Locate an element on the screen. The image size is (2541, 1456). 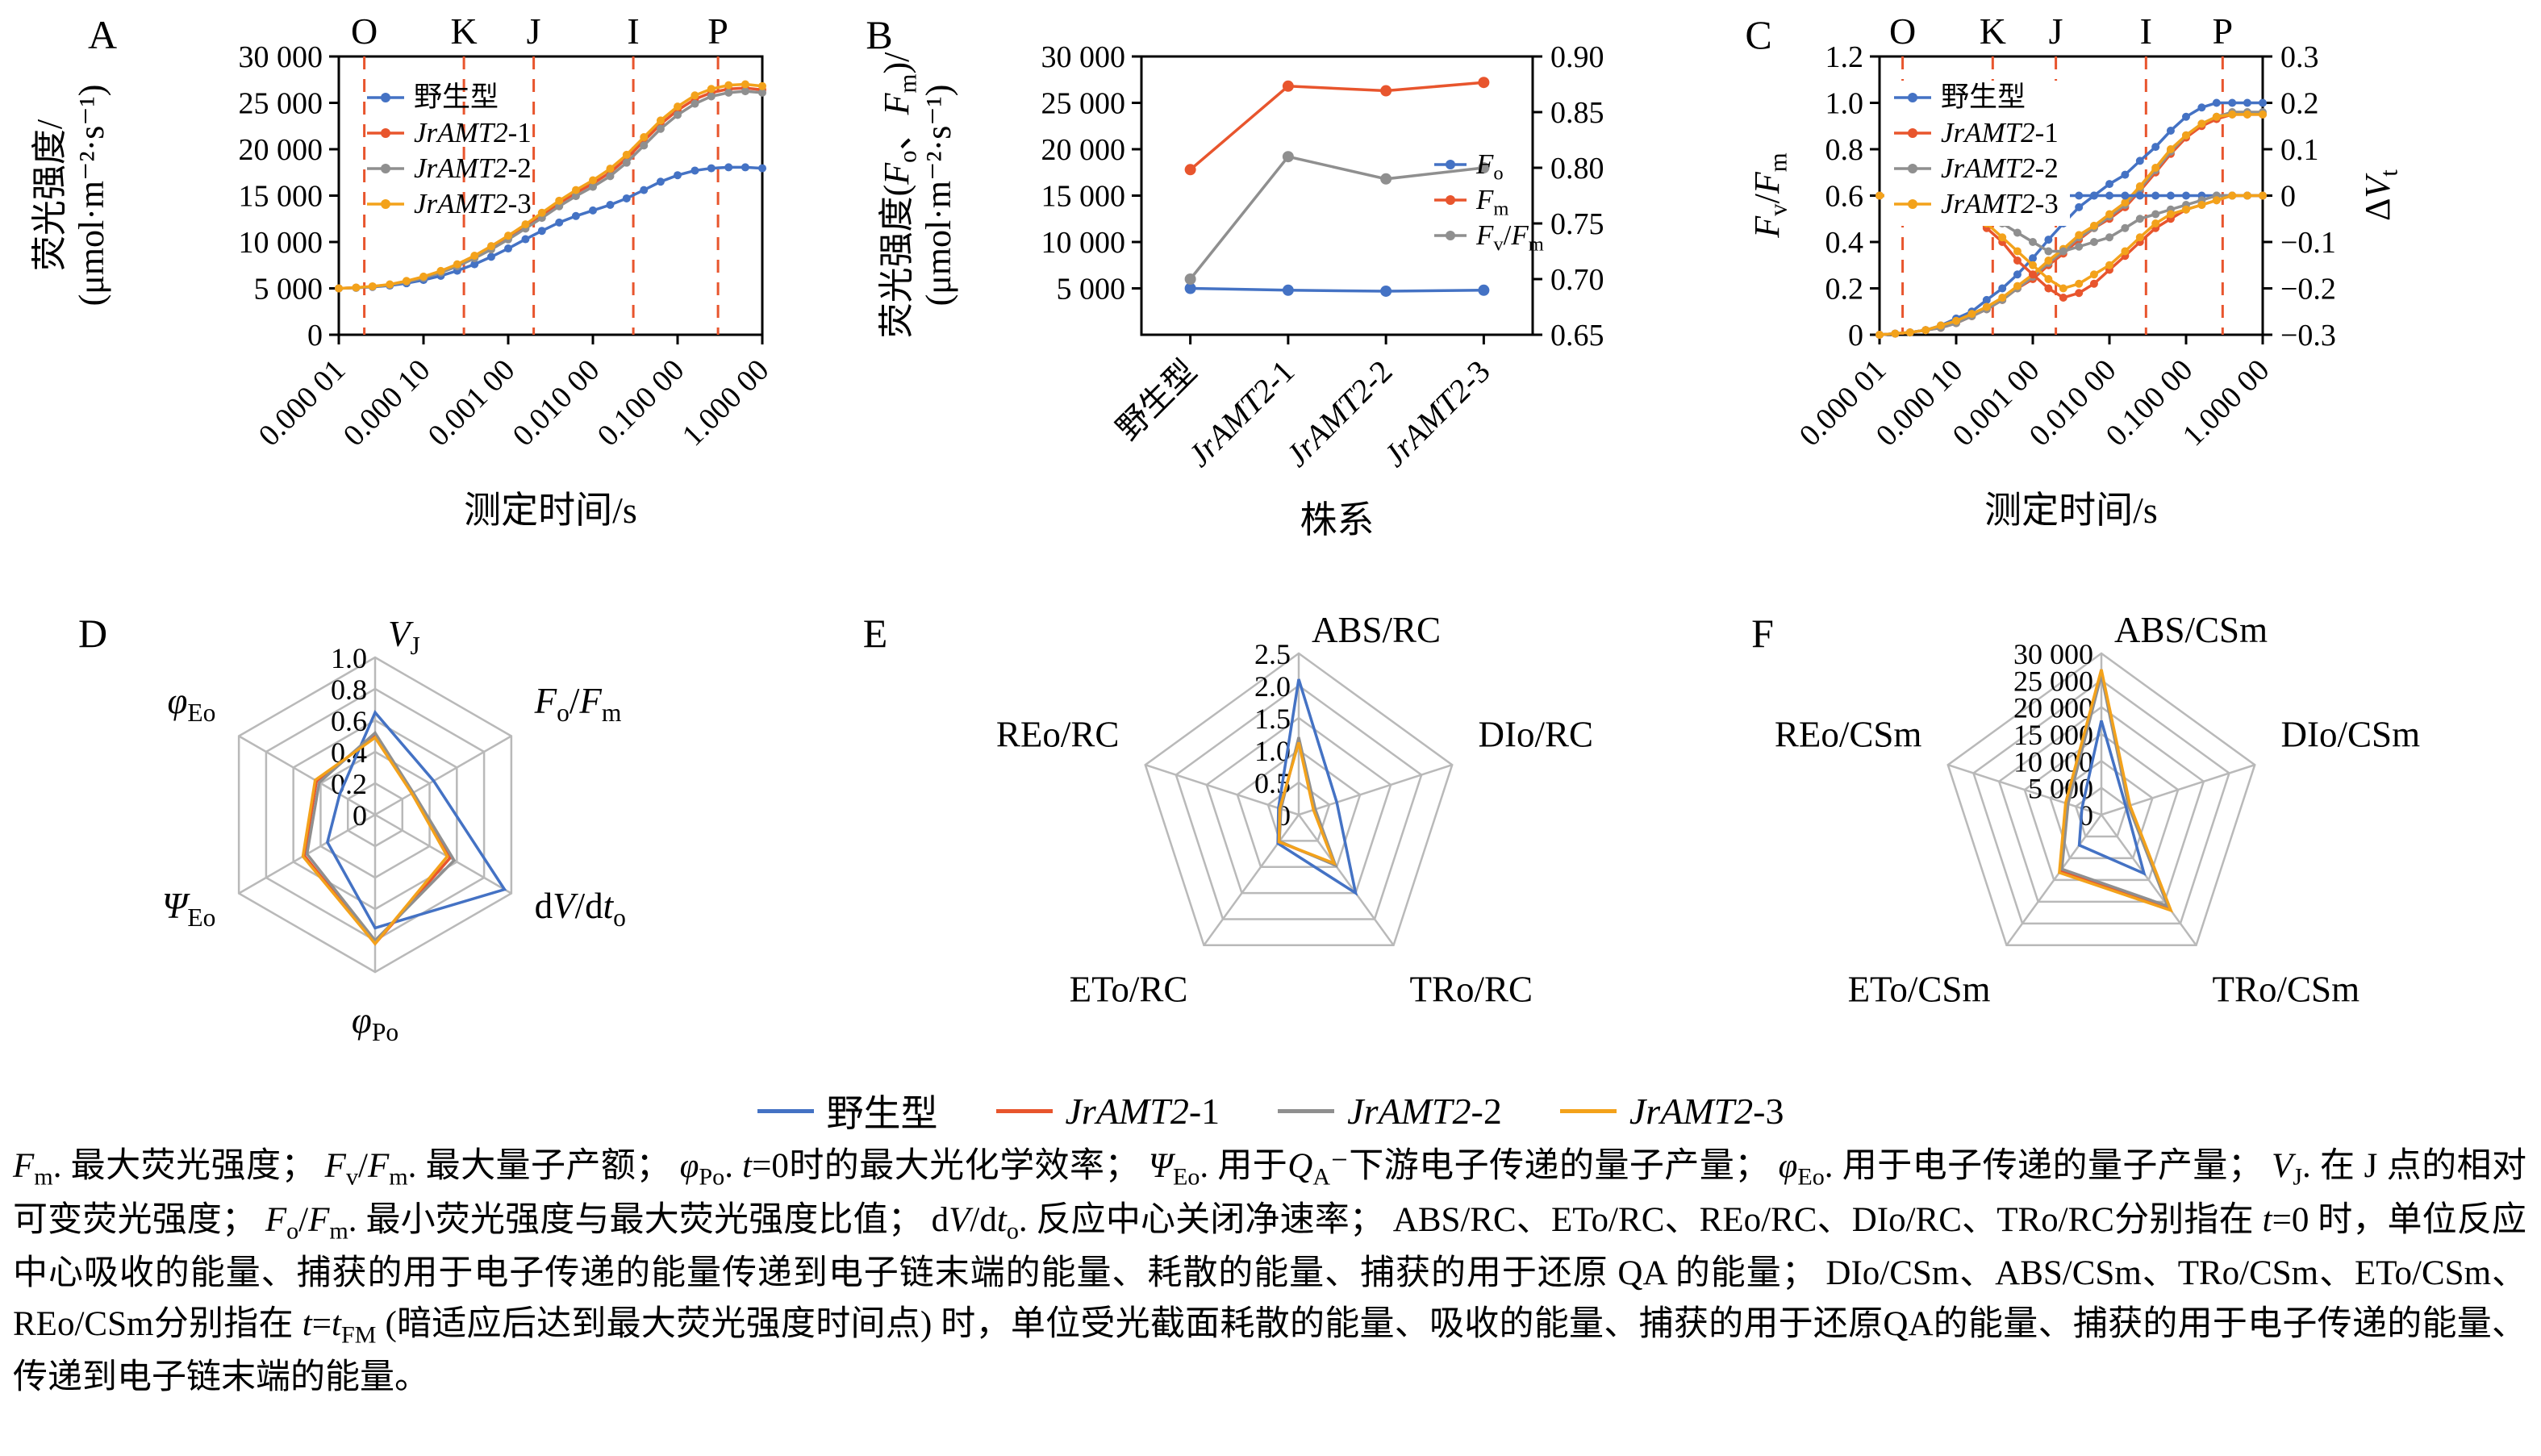
figure-legend: 野生型 JrAMT2-1 JrAMT2-2 JrAMT2-3 is located at coordinates (1271, 1111).